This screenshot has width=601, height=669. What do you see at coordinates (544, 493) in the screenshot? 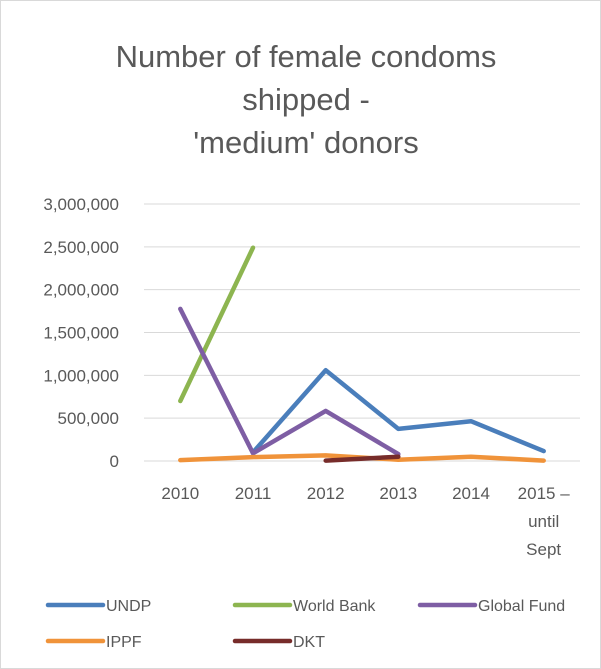
I see `x-tick-label: 2015 –` at bounding box center [544, 493].